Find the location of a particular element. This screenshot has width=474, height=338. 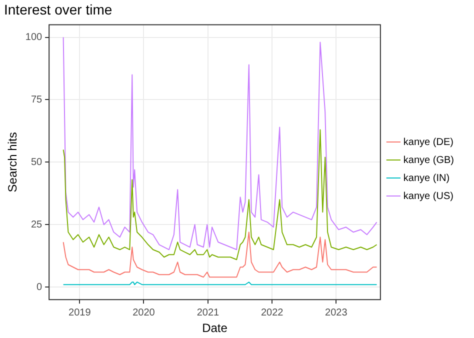

y-tick-label: 75 is located at coordinates (36, 100).